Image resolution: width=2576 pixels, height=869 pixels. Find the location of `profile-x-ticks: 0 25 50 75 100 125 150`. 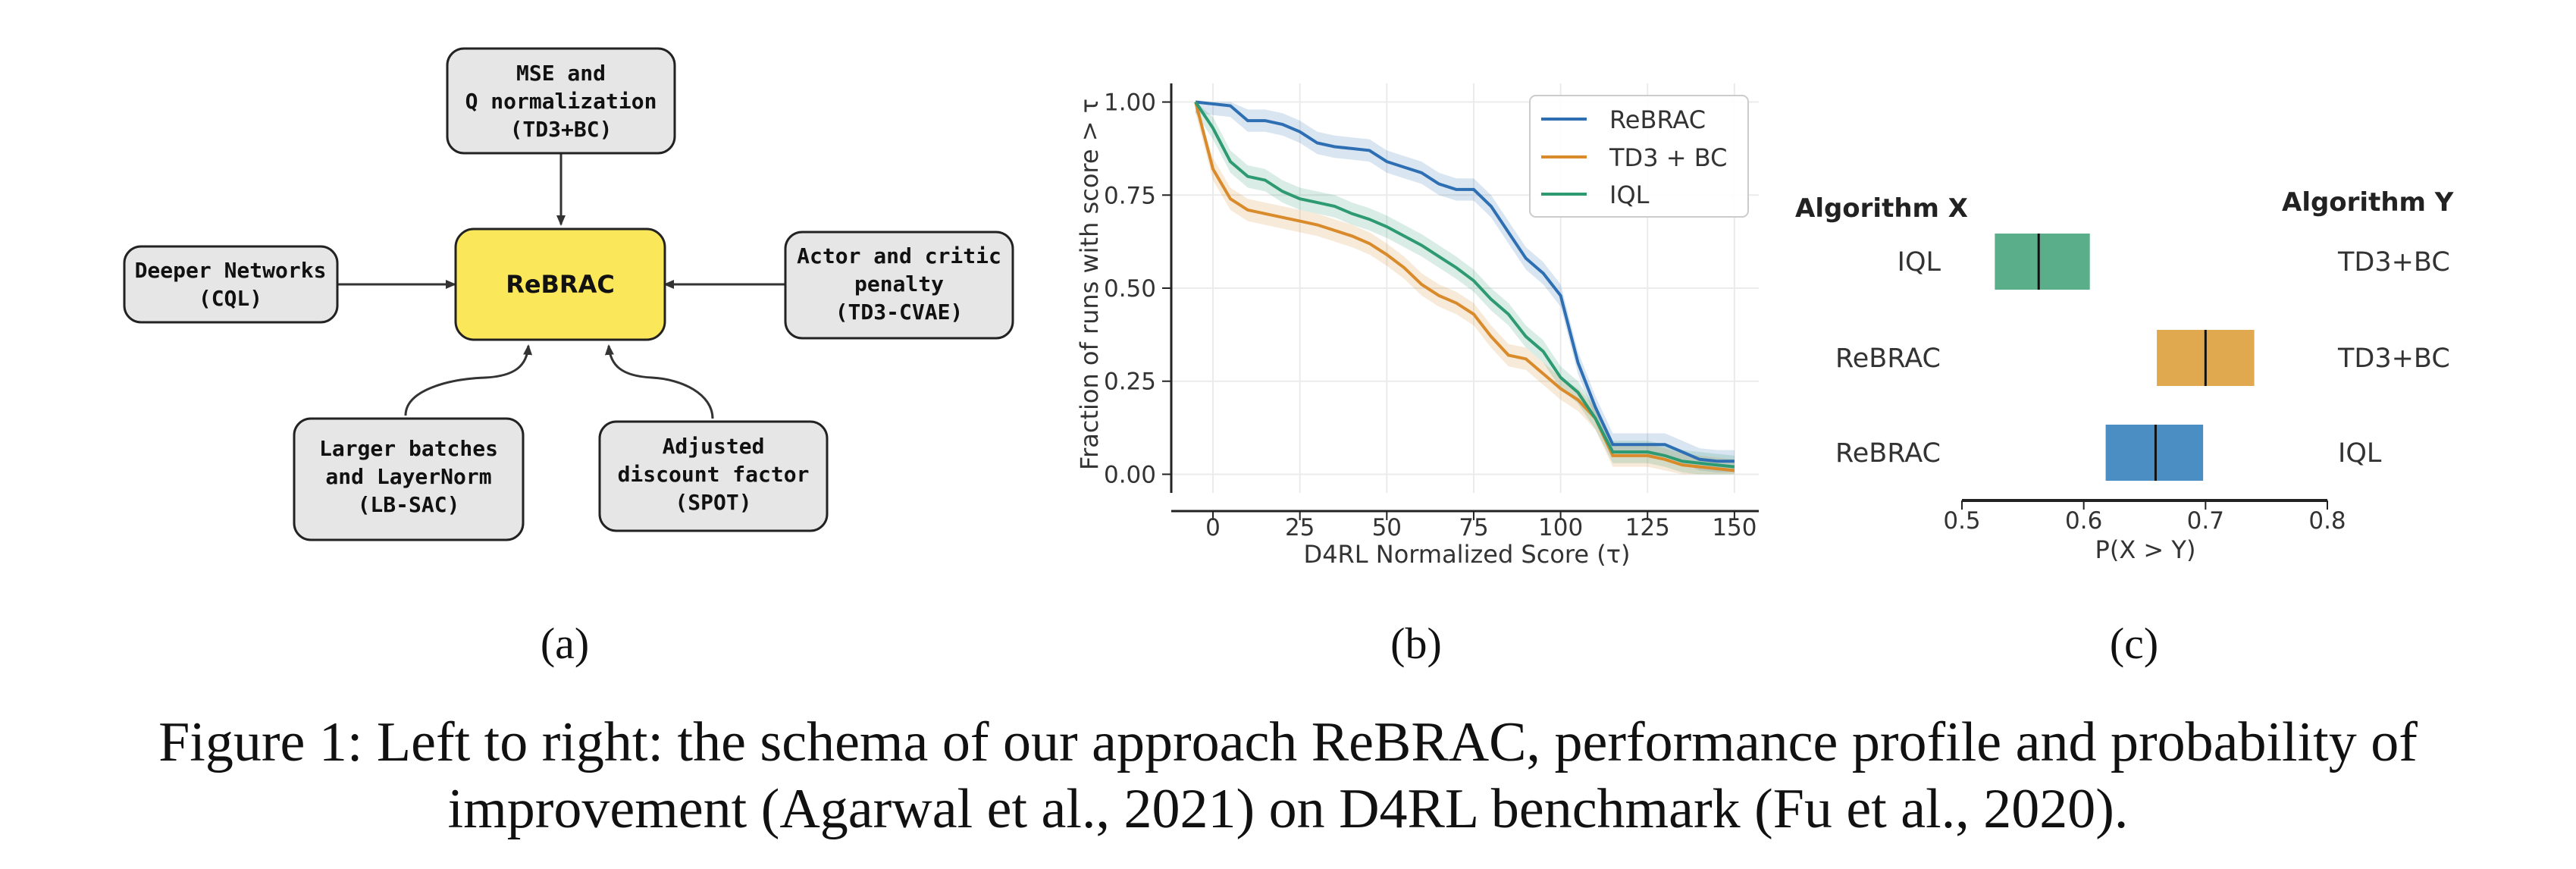

profile-x-ticks: 0 25 50 75 100 125 150 is located at coordinates (1481, 526).